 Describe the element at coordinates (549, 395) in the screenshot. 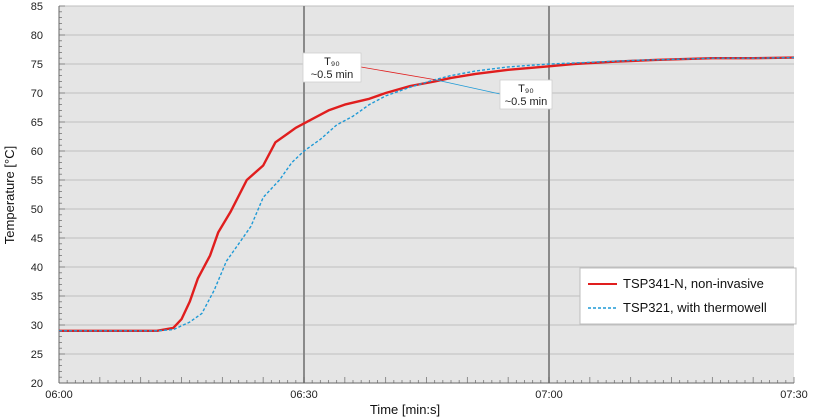

I see `x-tick-label: 07:00` at that location.